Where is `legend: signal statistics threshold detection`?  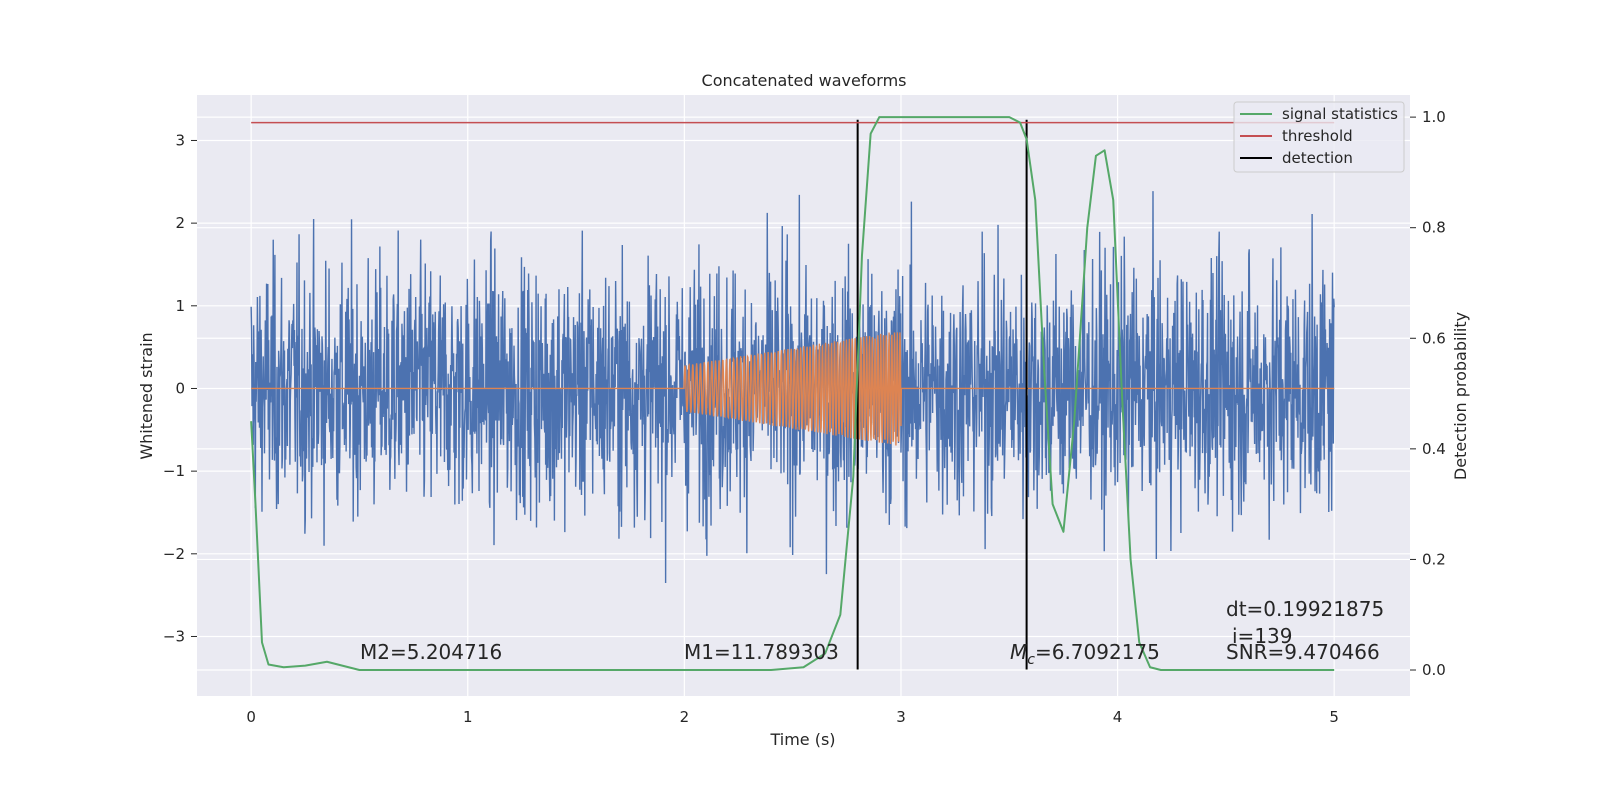
legend: signal statistics threshold detection is located at coordinates (1319, 137).